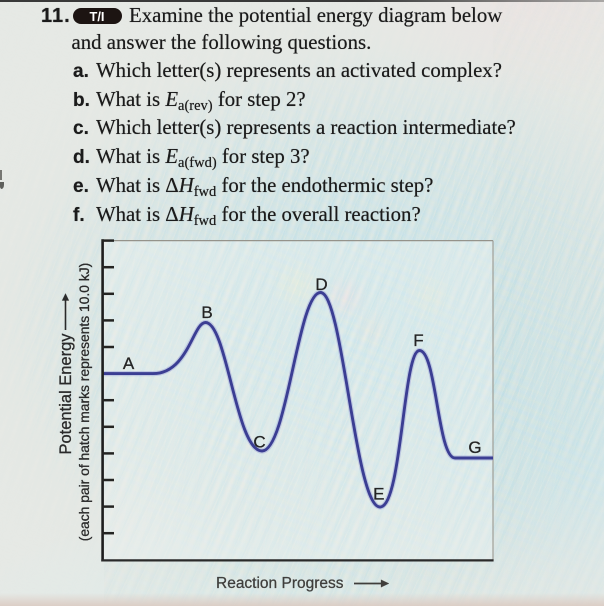 This screenshot has width=604, height=606. I want to click on svg-text: Potential Energy, so click(66, 394).